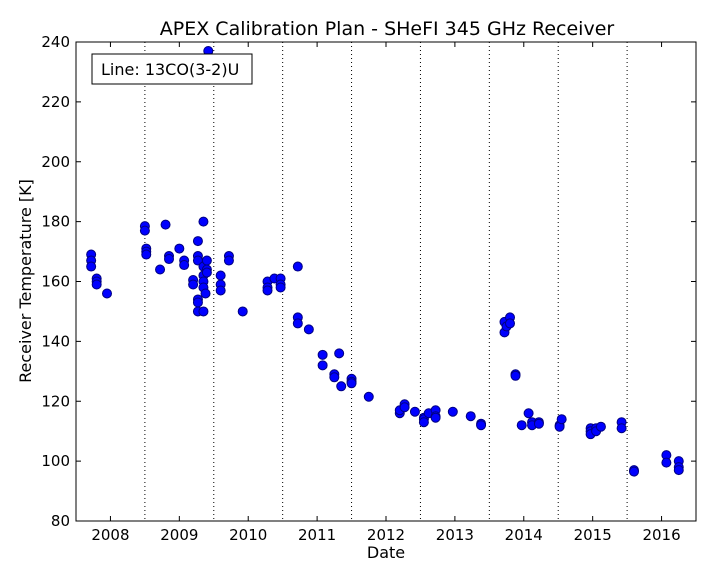  I want to click on y-tick-label: 240, so click(55, 42).